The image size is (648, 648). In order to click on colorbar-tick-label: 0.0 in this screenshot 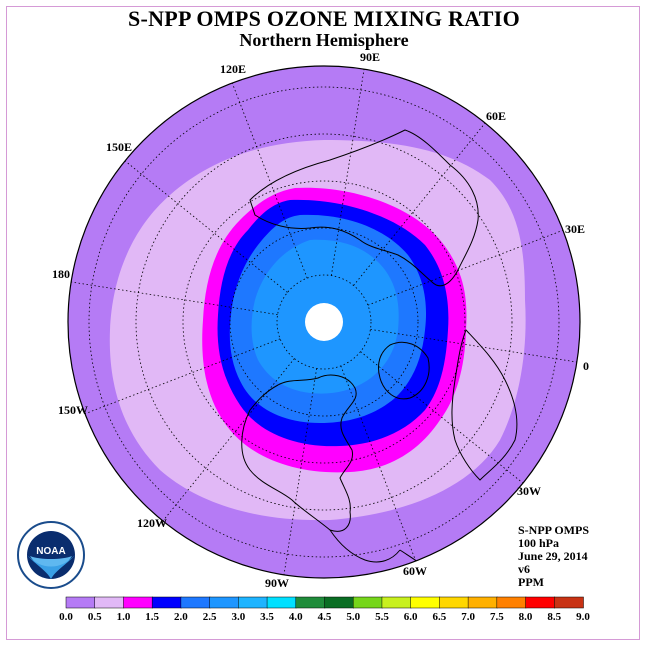, I will do `click(66, 617)`.